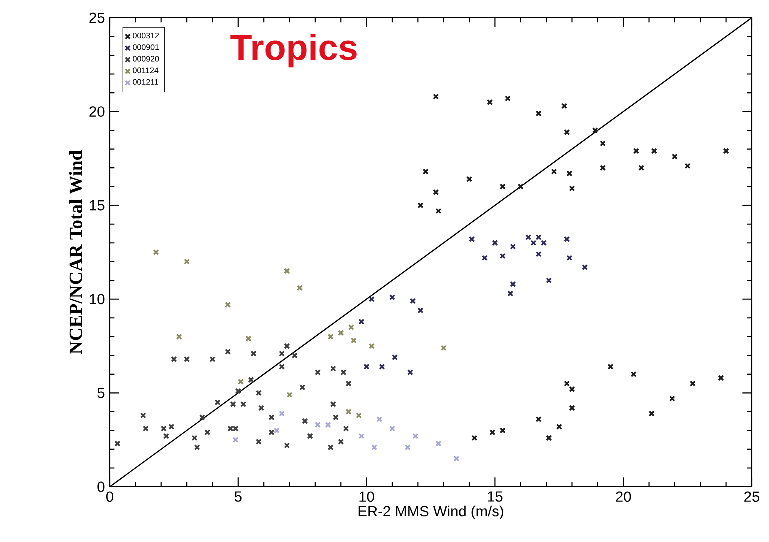  What do you see at coordinates (97, 111) in the screenshot?
I see `y-tick-label: 20` at bounding box center [97, 111].